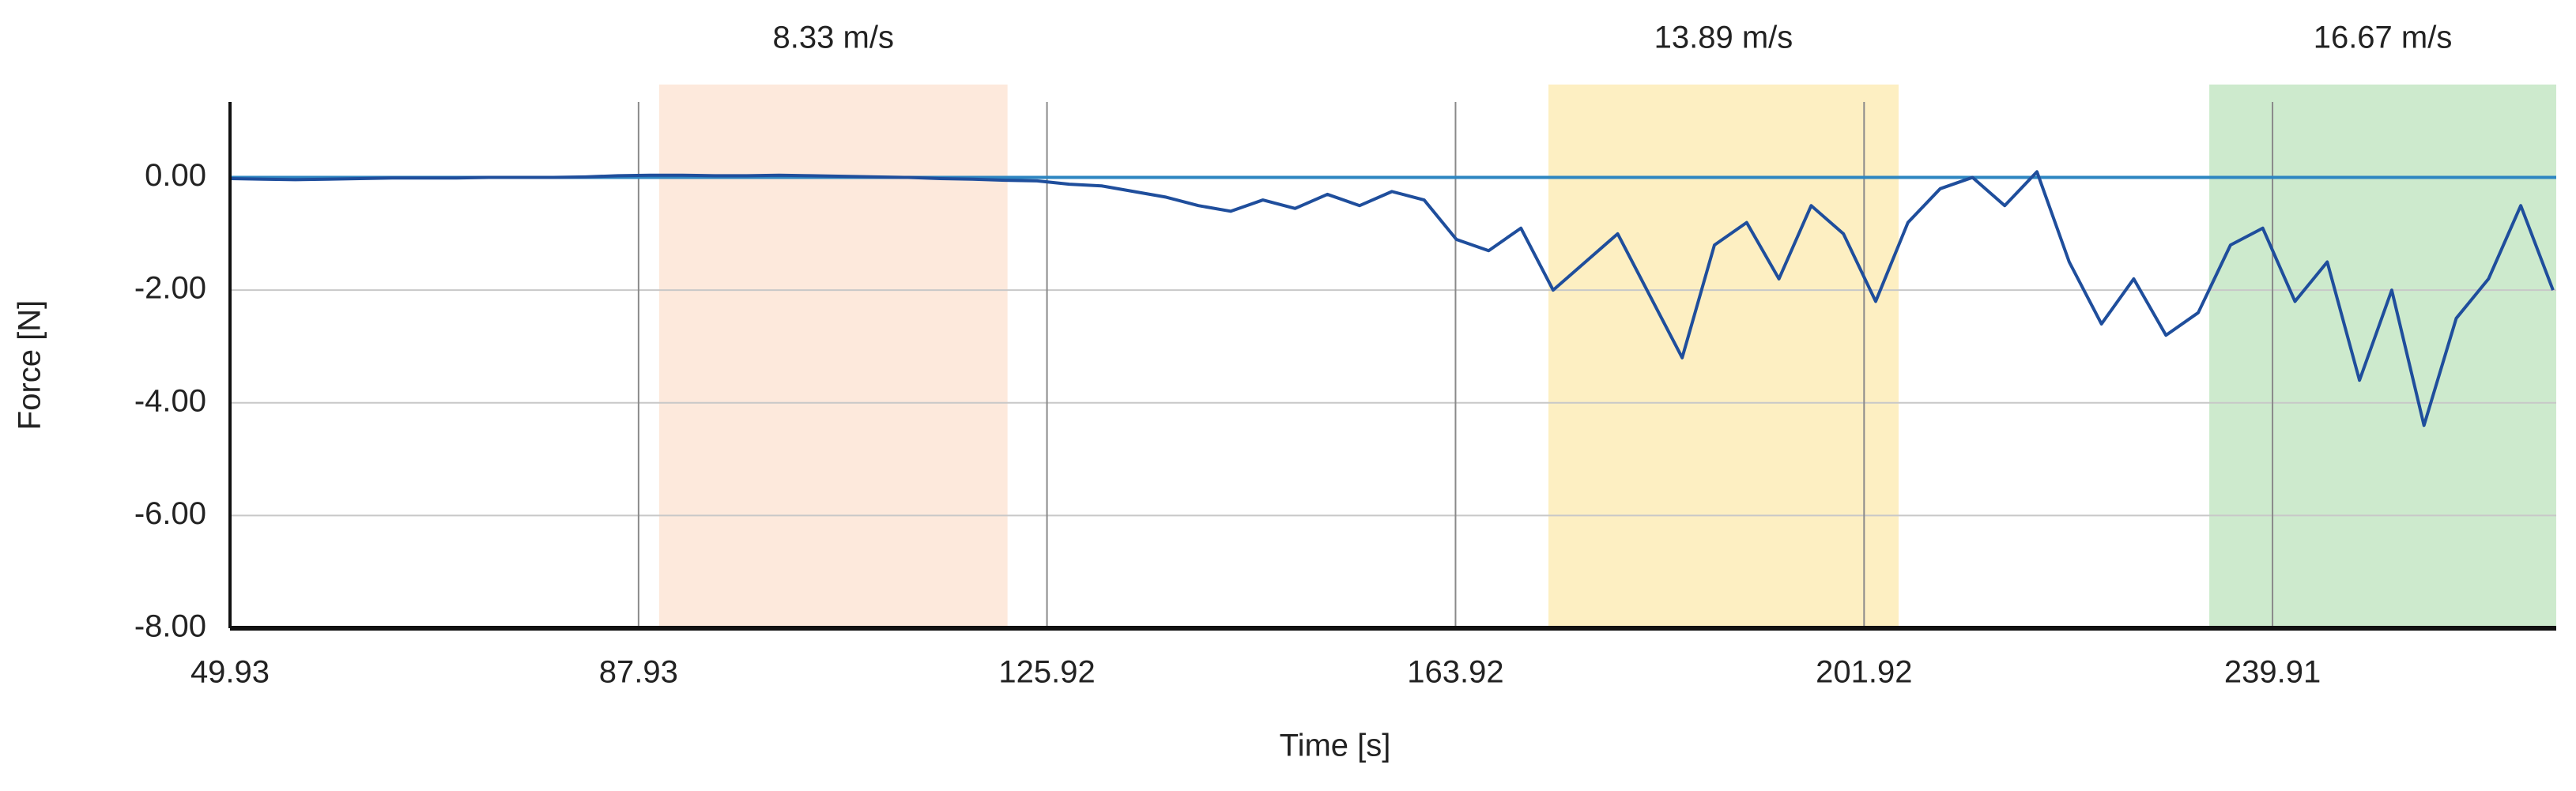 The image size is (2576, 791). What do you see at coordinates (1046, 672) in the screenshot?
I see `x-tick-label: 125.92` at bounding box center [1046, 672].